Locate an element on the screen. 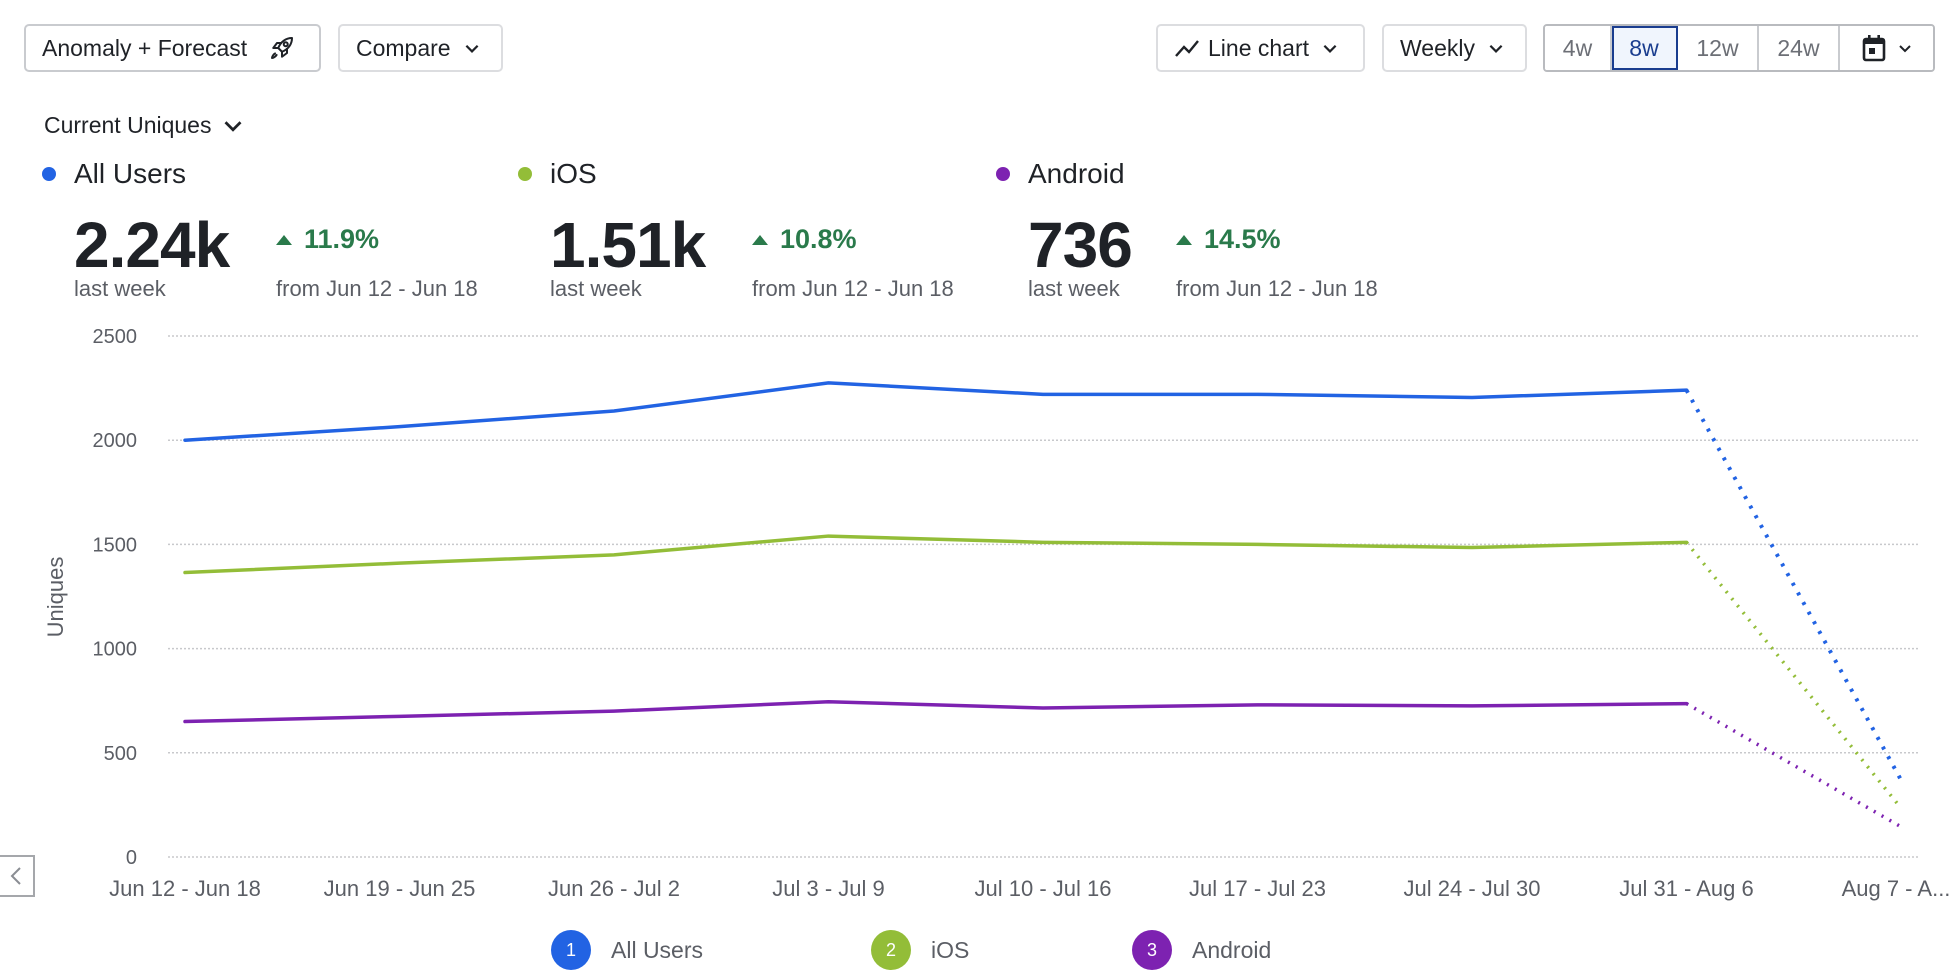 Image resolution: width=1958 pixels, height=976 pixels. kpi-value: 2.24k is located at coordinates (152, 245).